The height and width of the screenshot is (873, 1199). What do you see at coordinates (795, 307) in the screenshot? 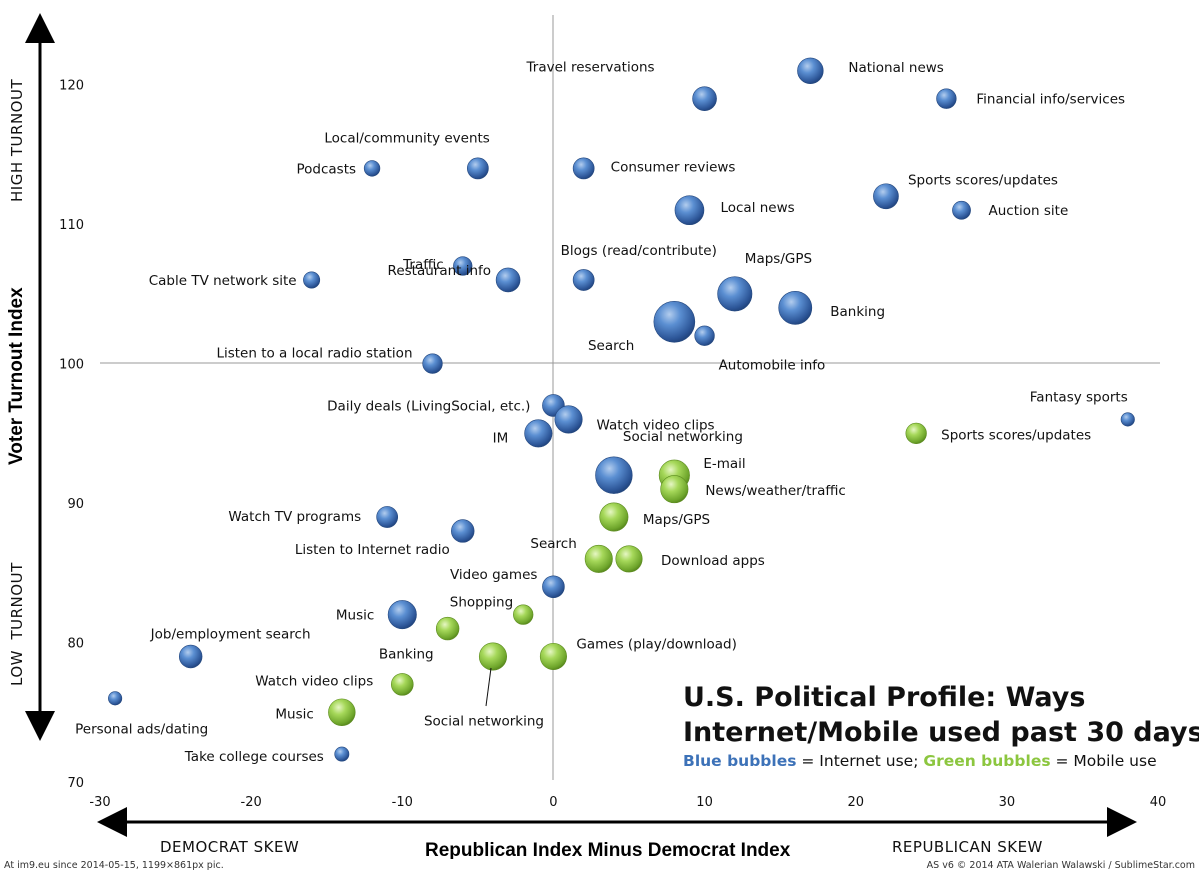
I see `internet-bubble-banking` at bounding box center [795, 307].